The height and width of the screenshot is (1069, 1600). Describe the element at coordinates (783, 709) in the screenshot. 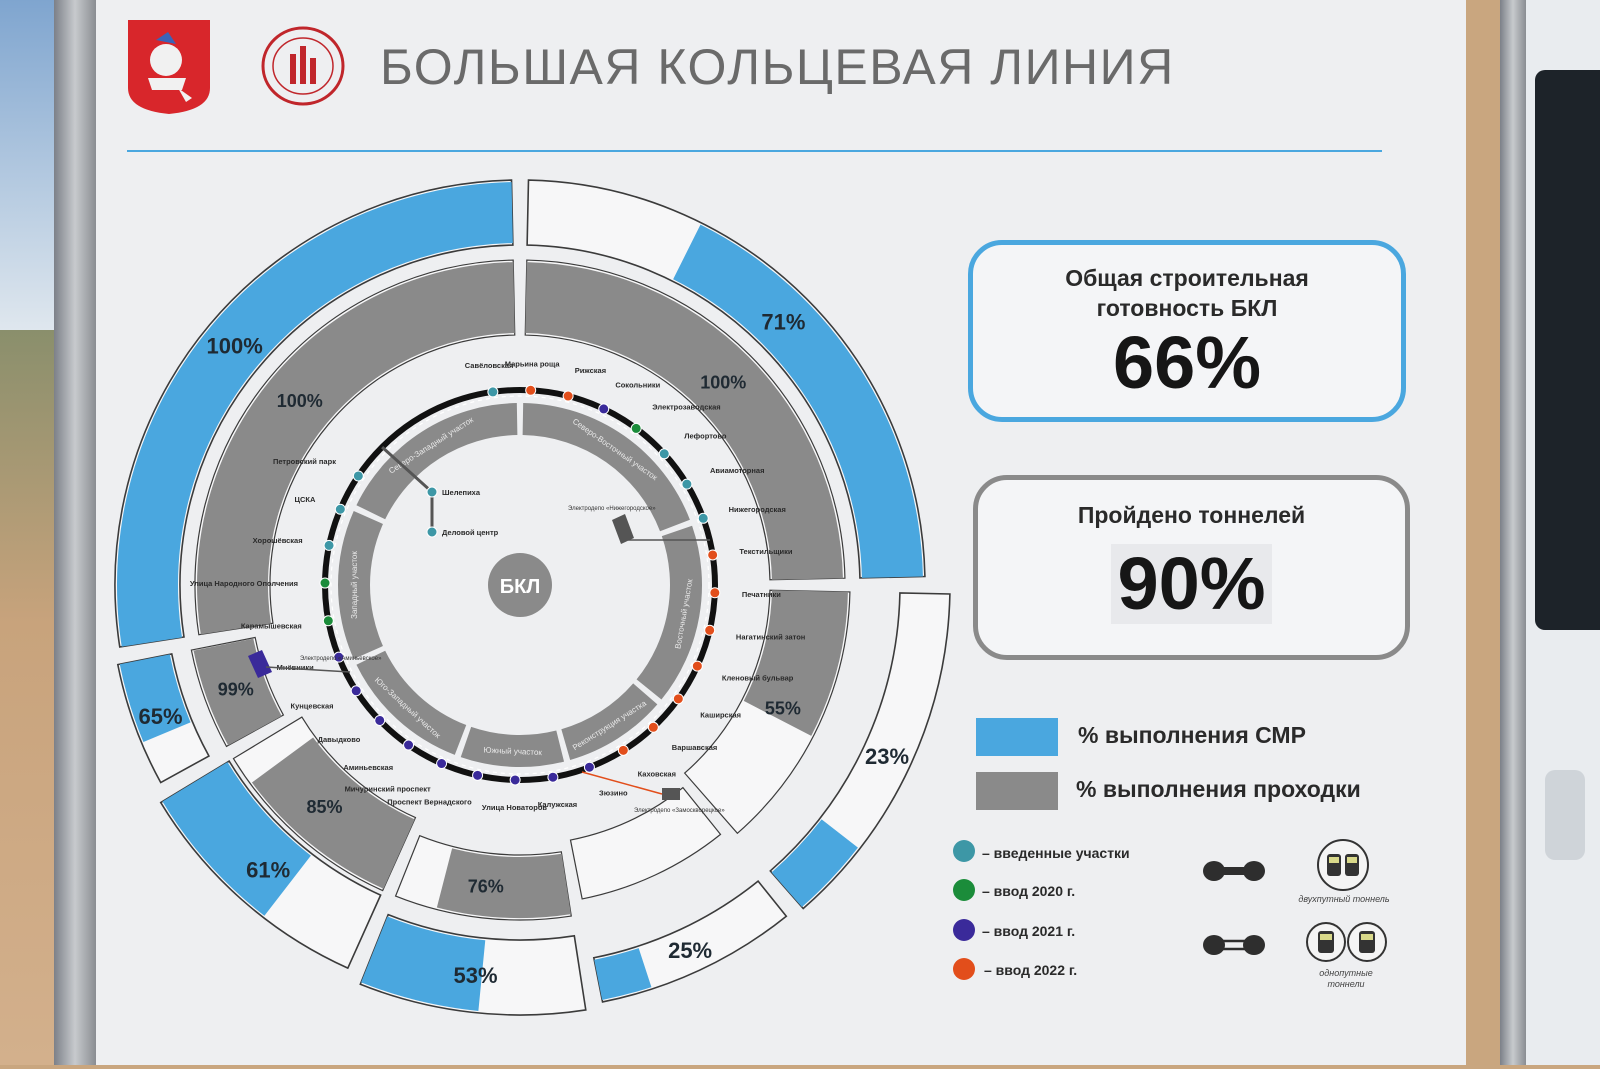

I see `tunnel-percent-label: 55%` at that location.